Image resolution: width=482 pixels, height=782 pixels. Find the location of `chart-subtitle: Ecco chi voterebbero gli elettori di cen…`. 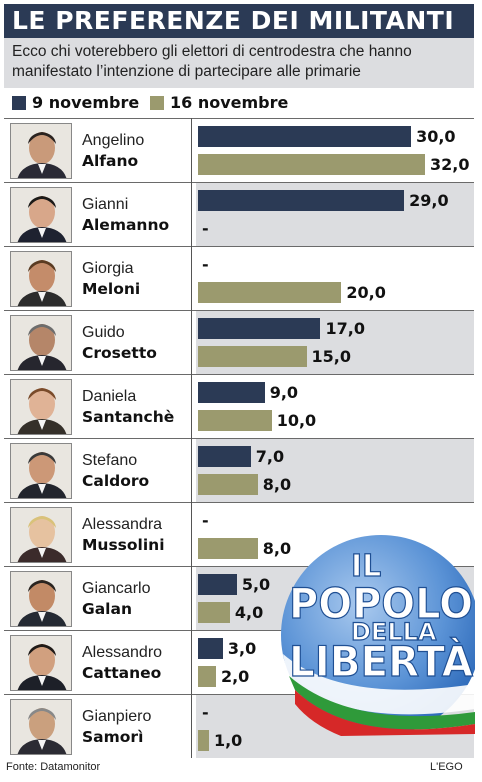

chart-subtitle: Ecco chi voterebbero gli elettori di cen… is located at coordinates (239, 63).